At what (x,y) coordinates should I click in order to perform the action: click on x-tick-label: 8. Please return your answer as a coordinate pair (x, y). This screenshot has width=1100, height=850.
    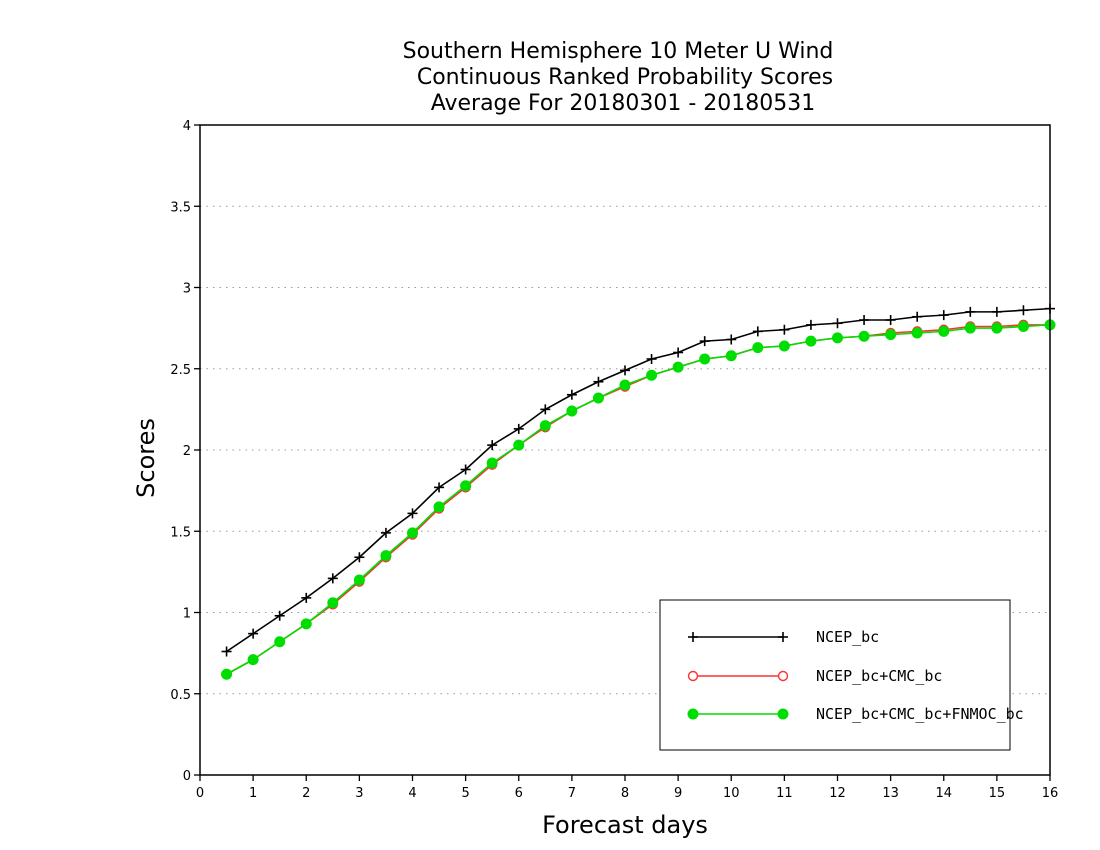
    Looking at the image, I should click on (625, 793).